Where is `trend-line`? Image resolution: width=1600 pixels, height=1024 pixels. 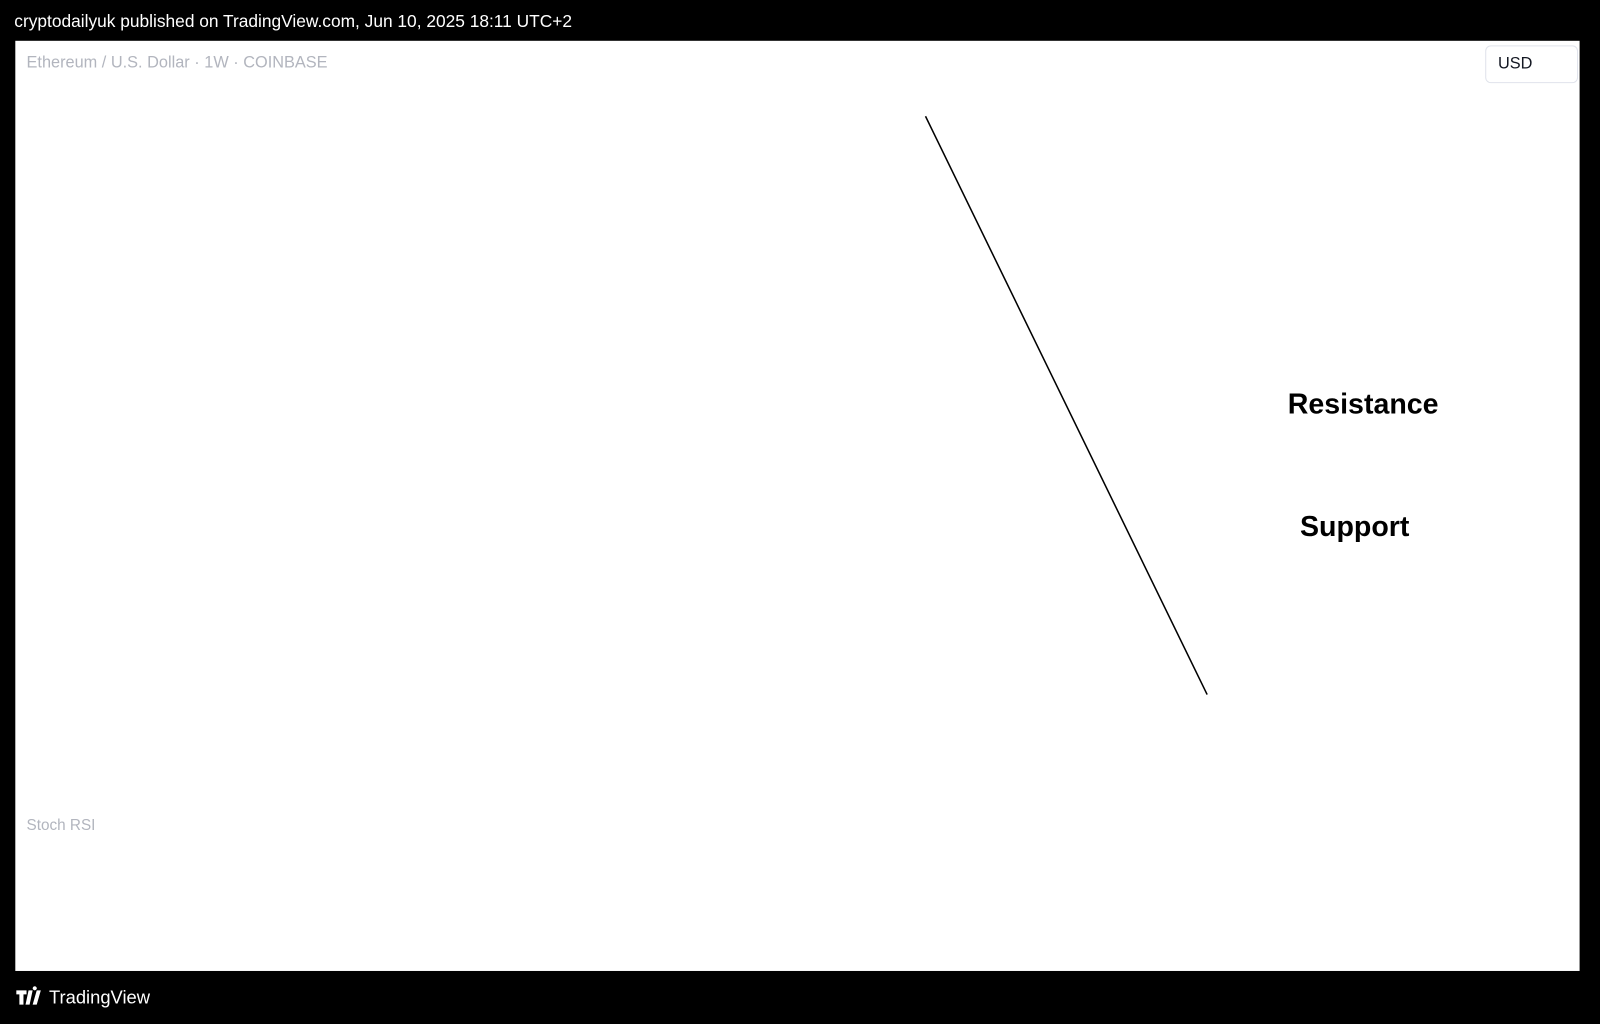 trend-line is located at coordinates (1066, 405).